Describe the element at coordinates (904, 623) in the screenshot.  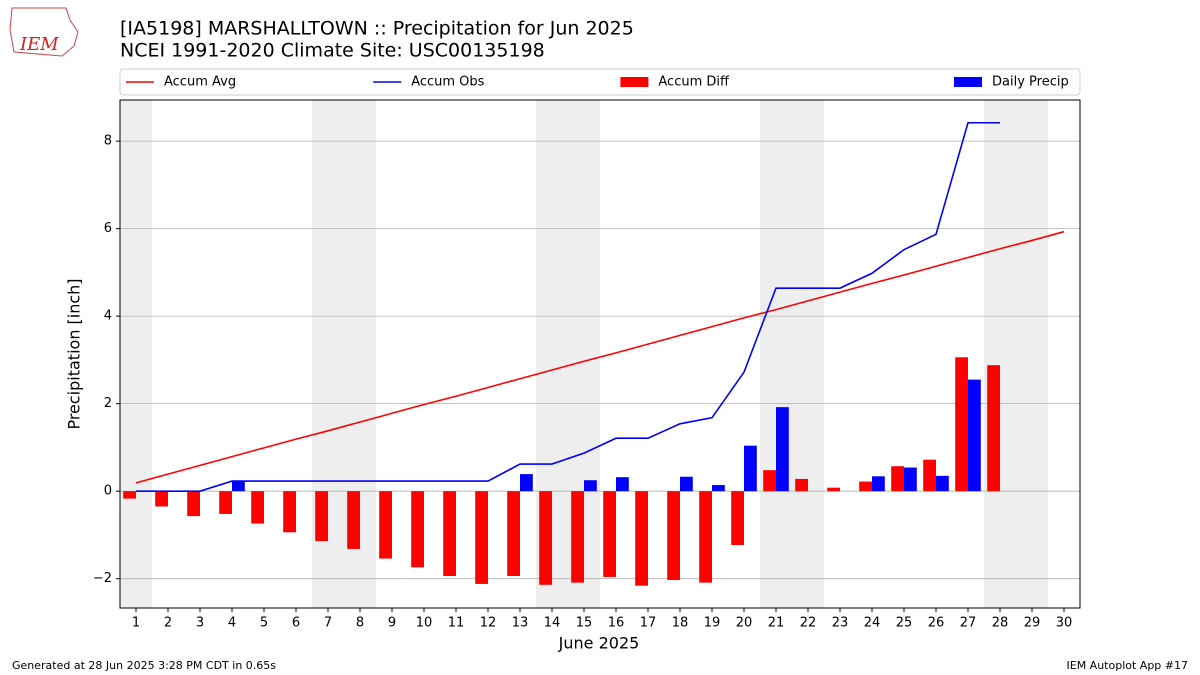
I see `x-tick-label: 25` at that location.